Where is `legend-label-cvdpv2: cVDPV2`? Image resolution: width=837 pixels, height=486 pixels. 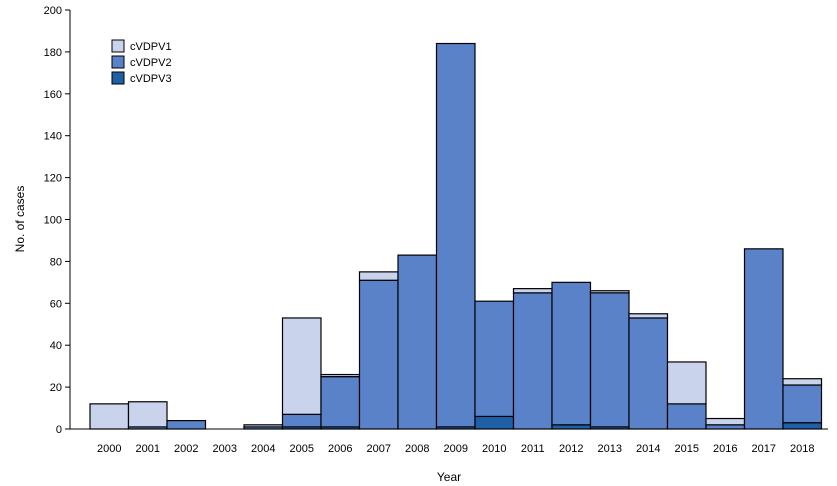 legend-label-cvdpv2: cVDPV2 is located at coordinates (151, 63).